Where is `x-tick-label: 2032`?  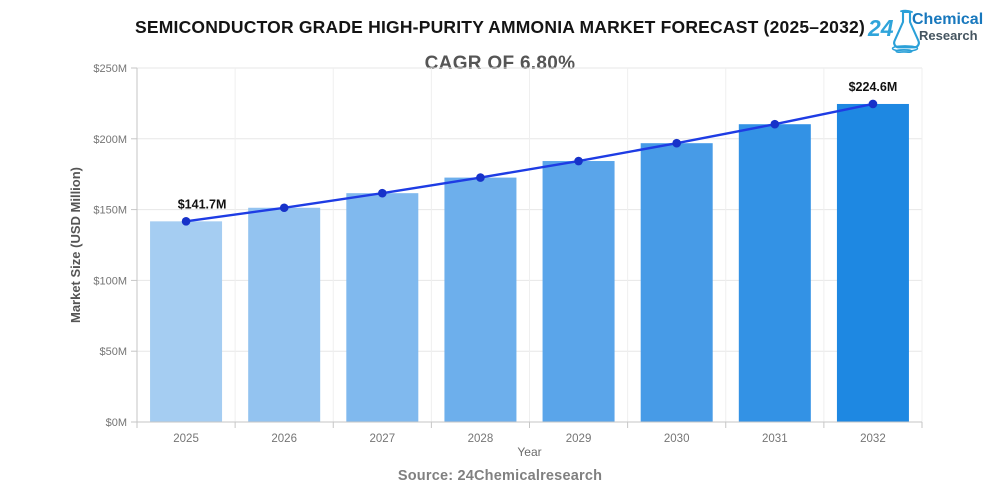
x-tick-label: 2032 is located at coordinates (873, 439).